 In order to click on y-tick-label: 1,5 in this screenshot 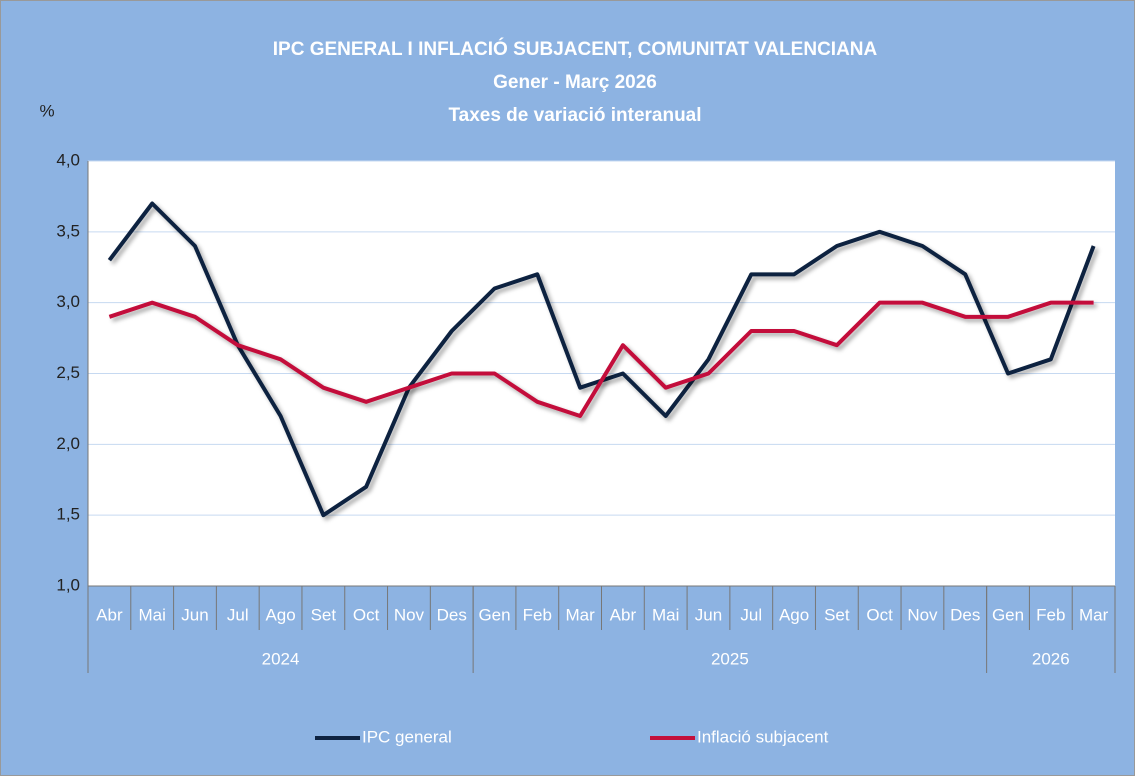, I will do `click(68, 514)`.